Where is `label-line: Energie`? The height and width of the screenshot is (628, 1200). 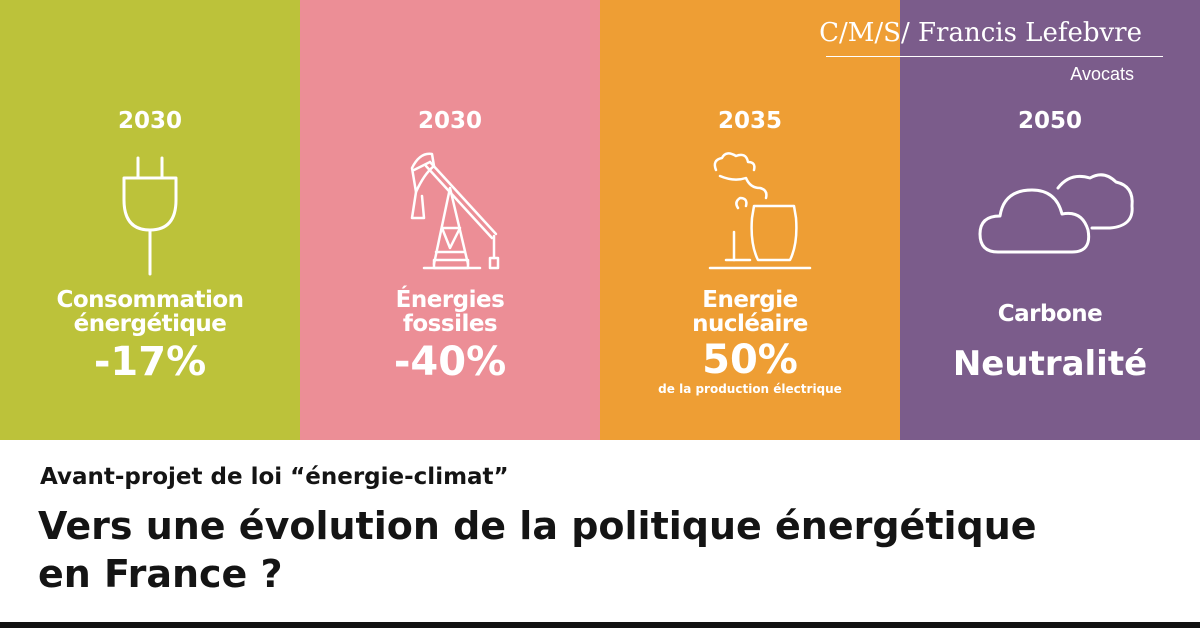
label-line: Energie is located at coordinates (750, 300).